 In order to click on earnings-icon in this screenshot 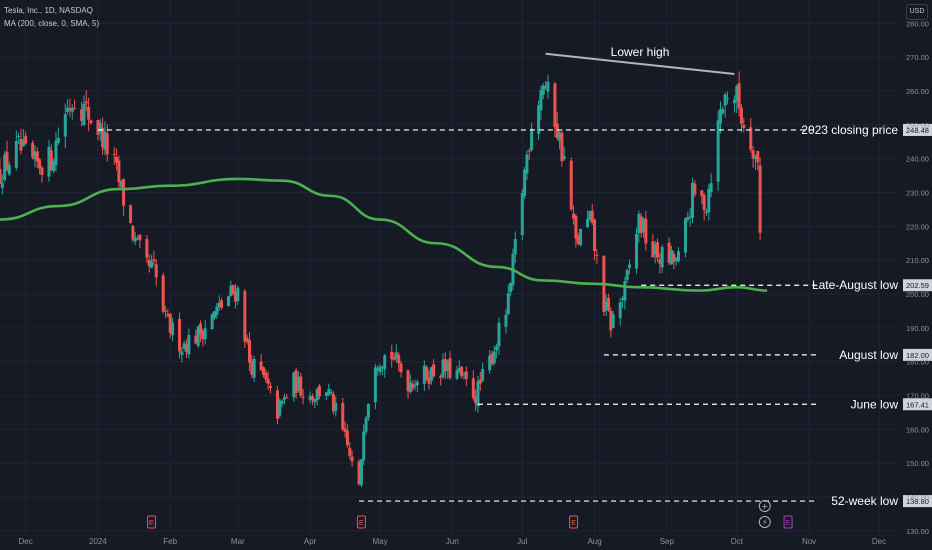, I will do `click(361, 522)`.